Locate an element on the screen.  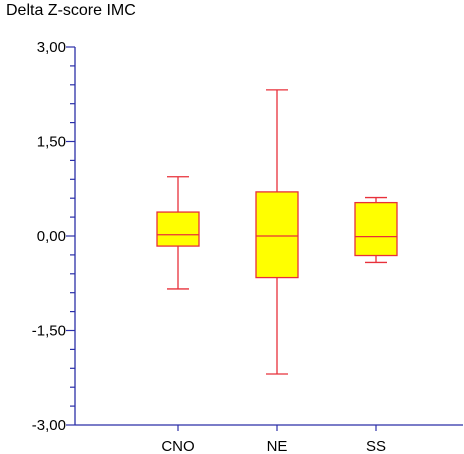
chart-title: Delta Z-score IMC is located at coordinates (71, 10).